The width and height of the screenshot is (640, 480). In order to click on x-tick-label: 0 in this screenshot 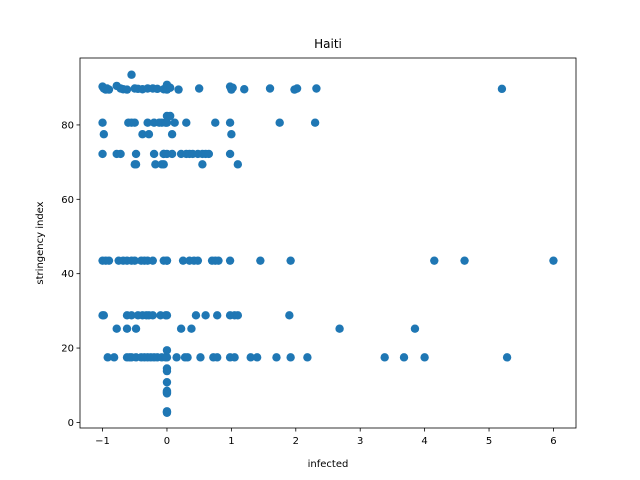, I will do `click(167, 441)`.